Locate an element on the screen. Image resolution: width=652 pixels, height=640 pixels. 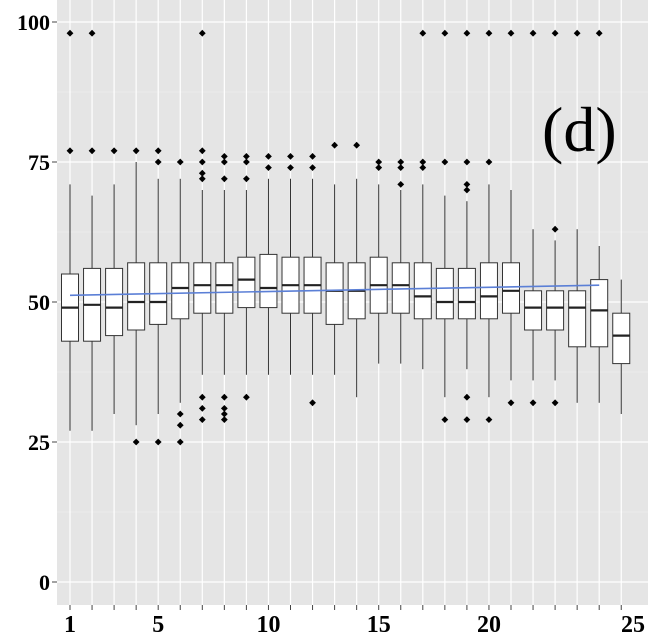
y-tick-label: 0 is located at coordinates (44, 582).